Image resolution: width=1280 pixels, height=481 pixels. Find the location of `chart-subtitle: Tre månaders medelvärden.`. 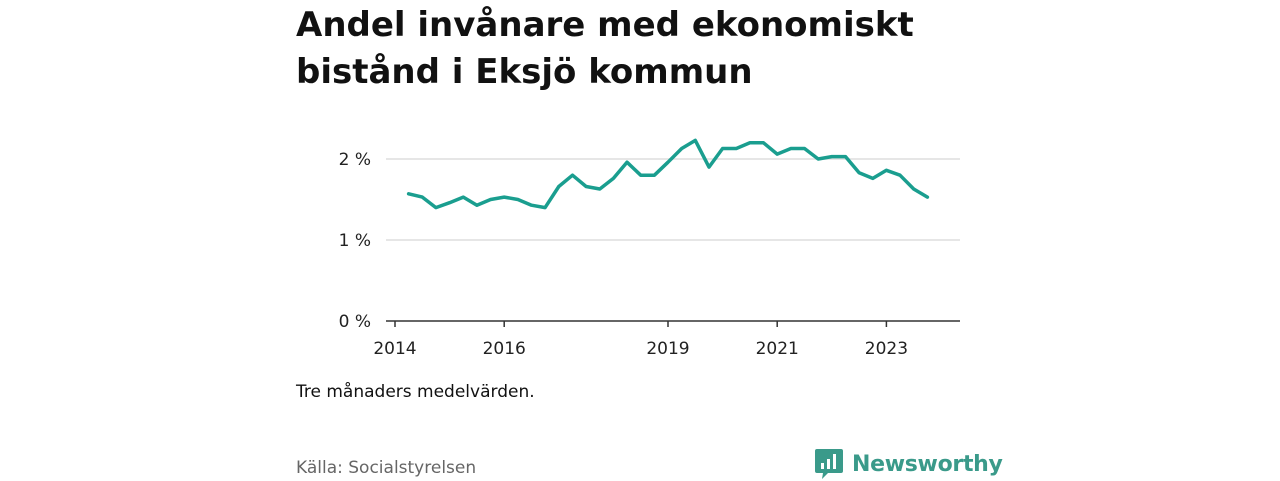

chart-subtitle: Tre månaders medelvärden. is located at coordinates (415, 392).